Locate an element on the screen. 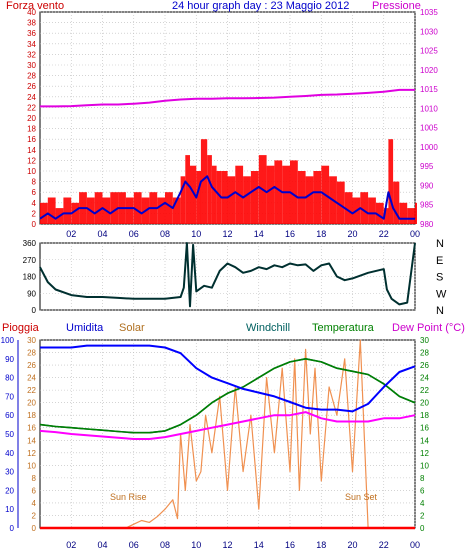  y-tick-label-temp: 20 is located at coordinates (424, 403).